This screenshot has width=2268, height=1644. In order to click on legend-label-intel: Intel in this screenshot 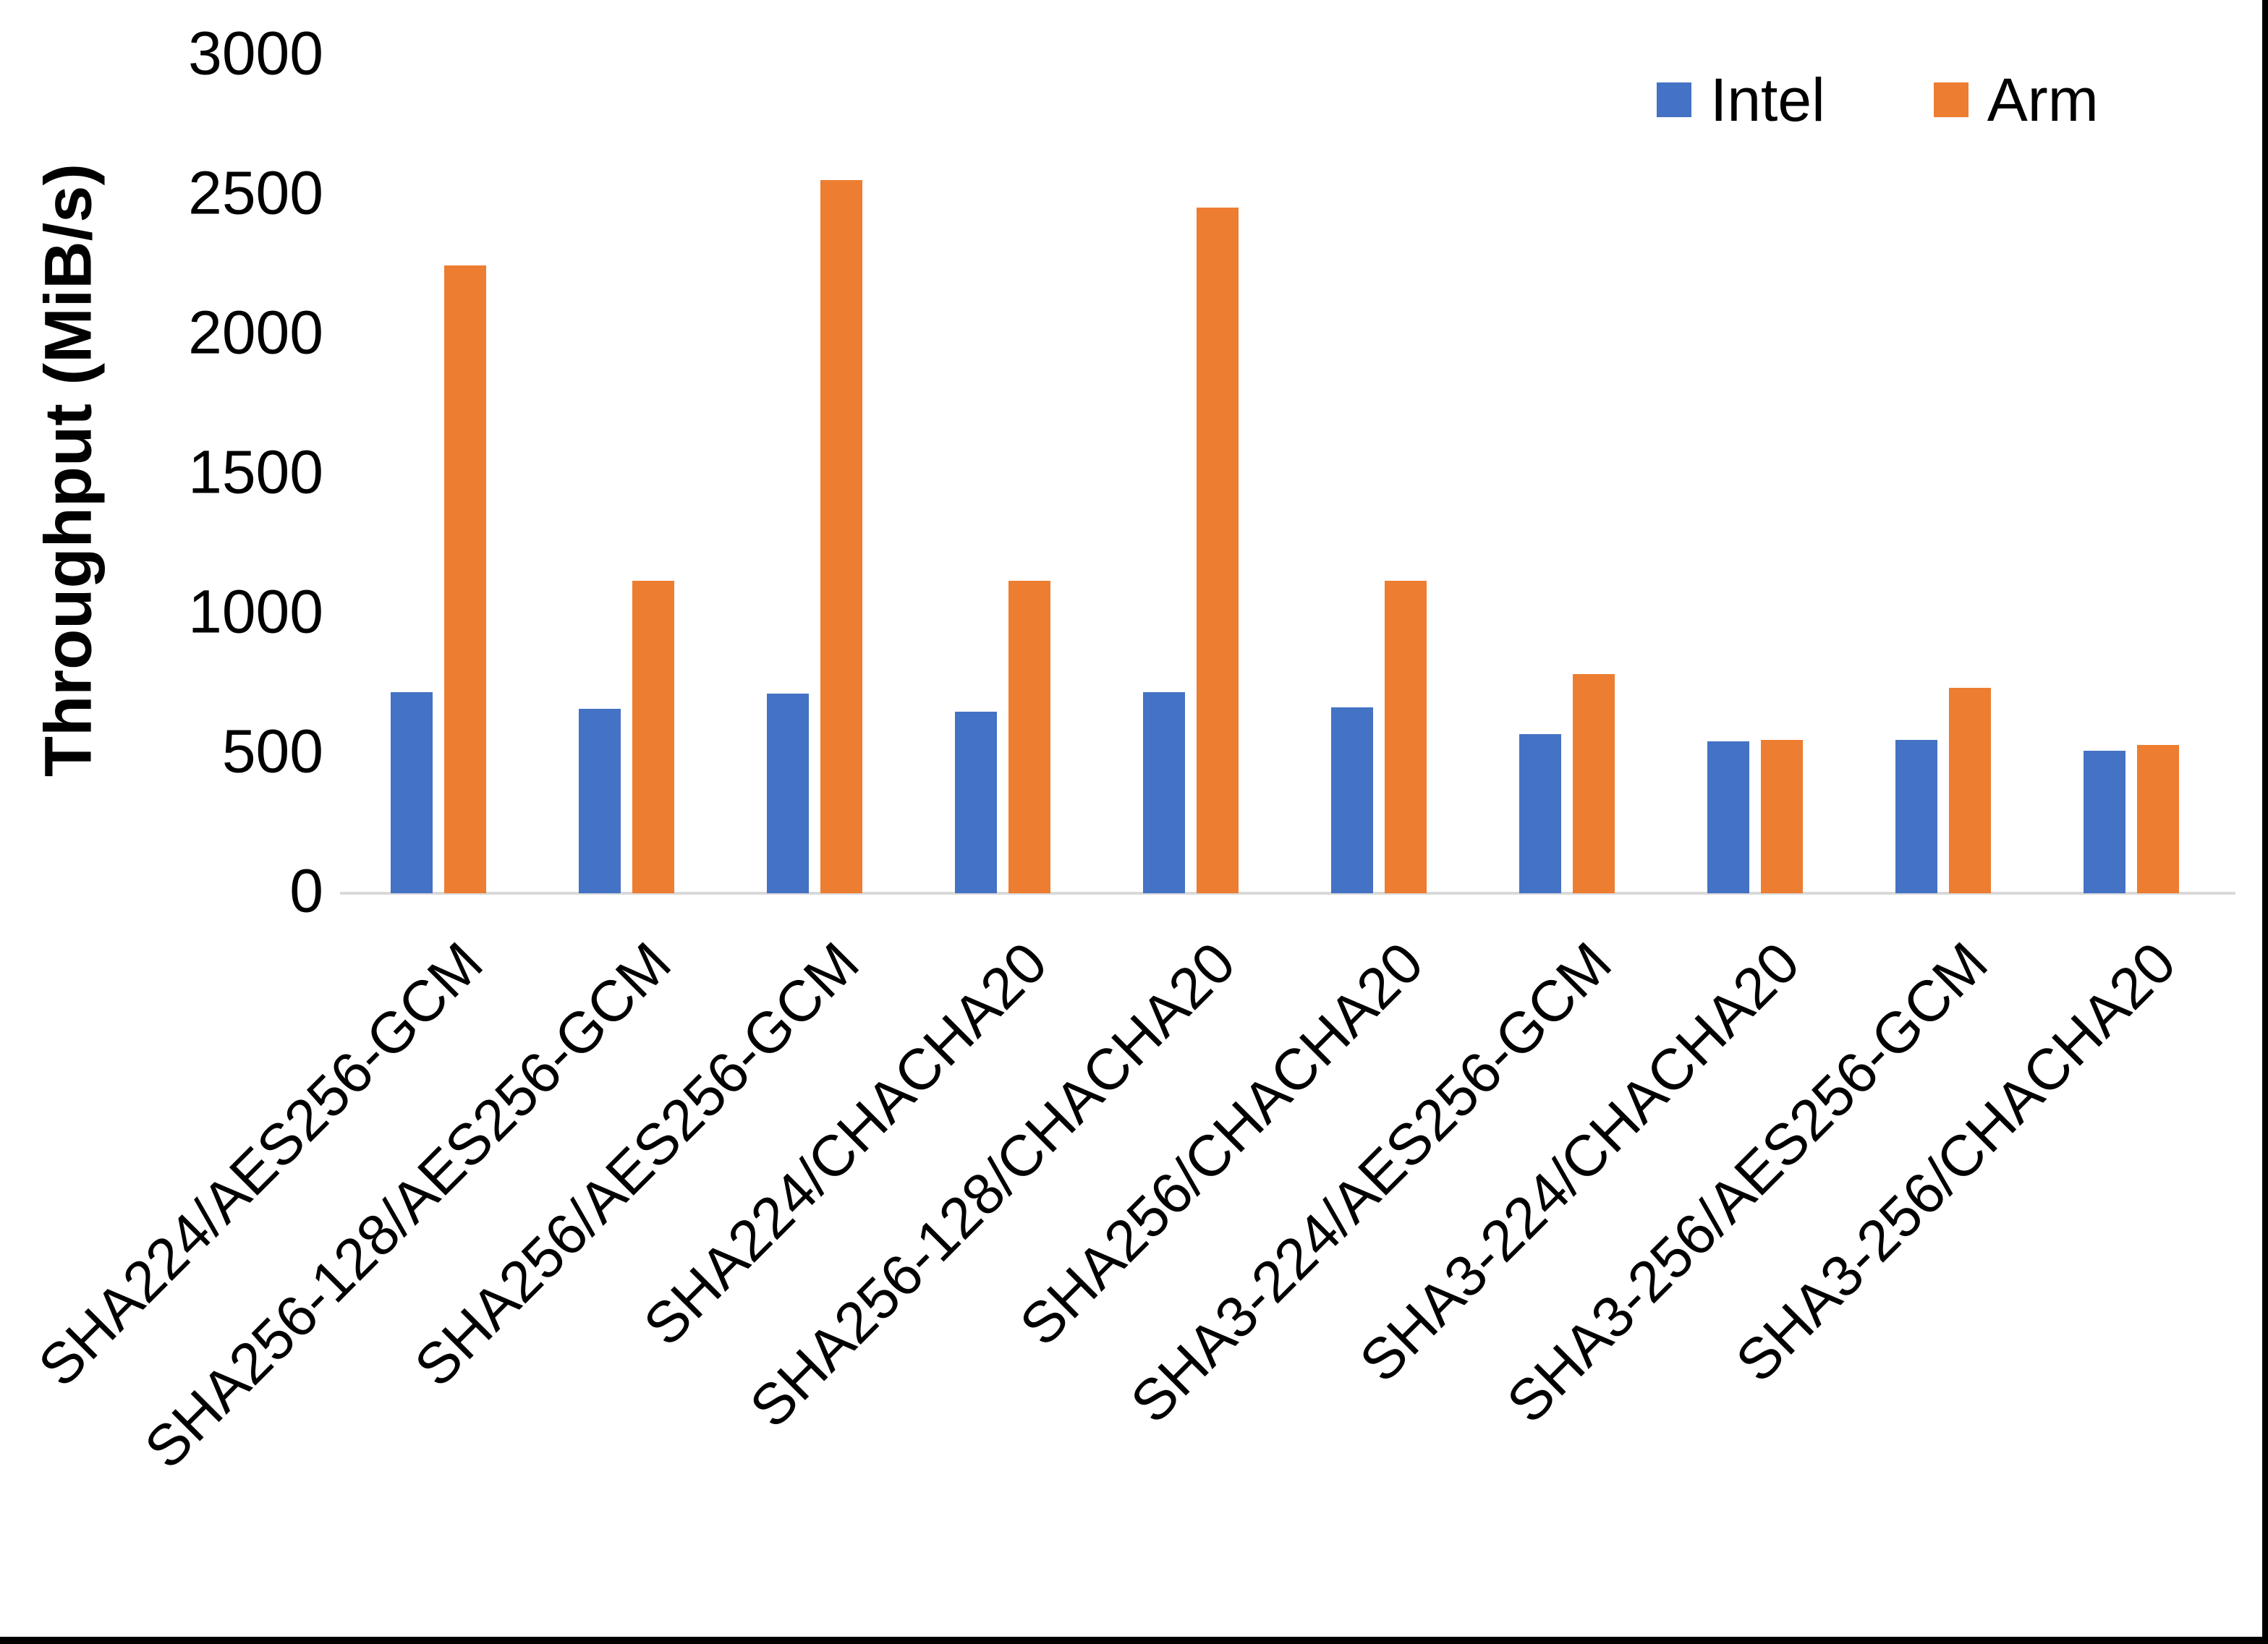, I will do `click(1768, 100)`.